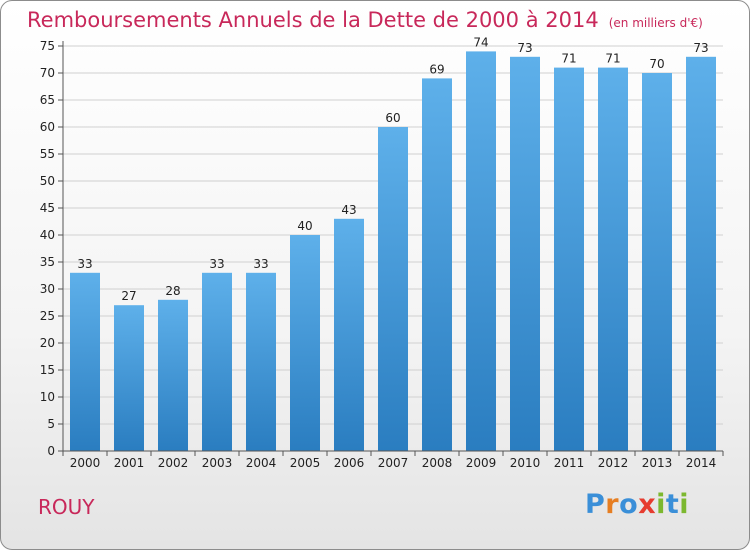  What do you see at coordinates (436, 69) in the screenshot?
I see `value-label-2008: 69` at bounding box center [436, 69].